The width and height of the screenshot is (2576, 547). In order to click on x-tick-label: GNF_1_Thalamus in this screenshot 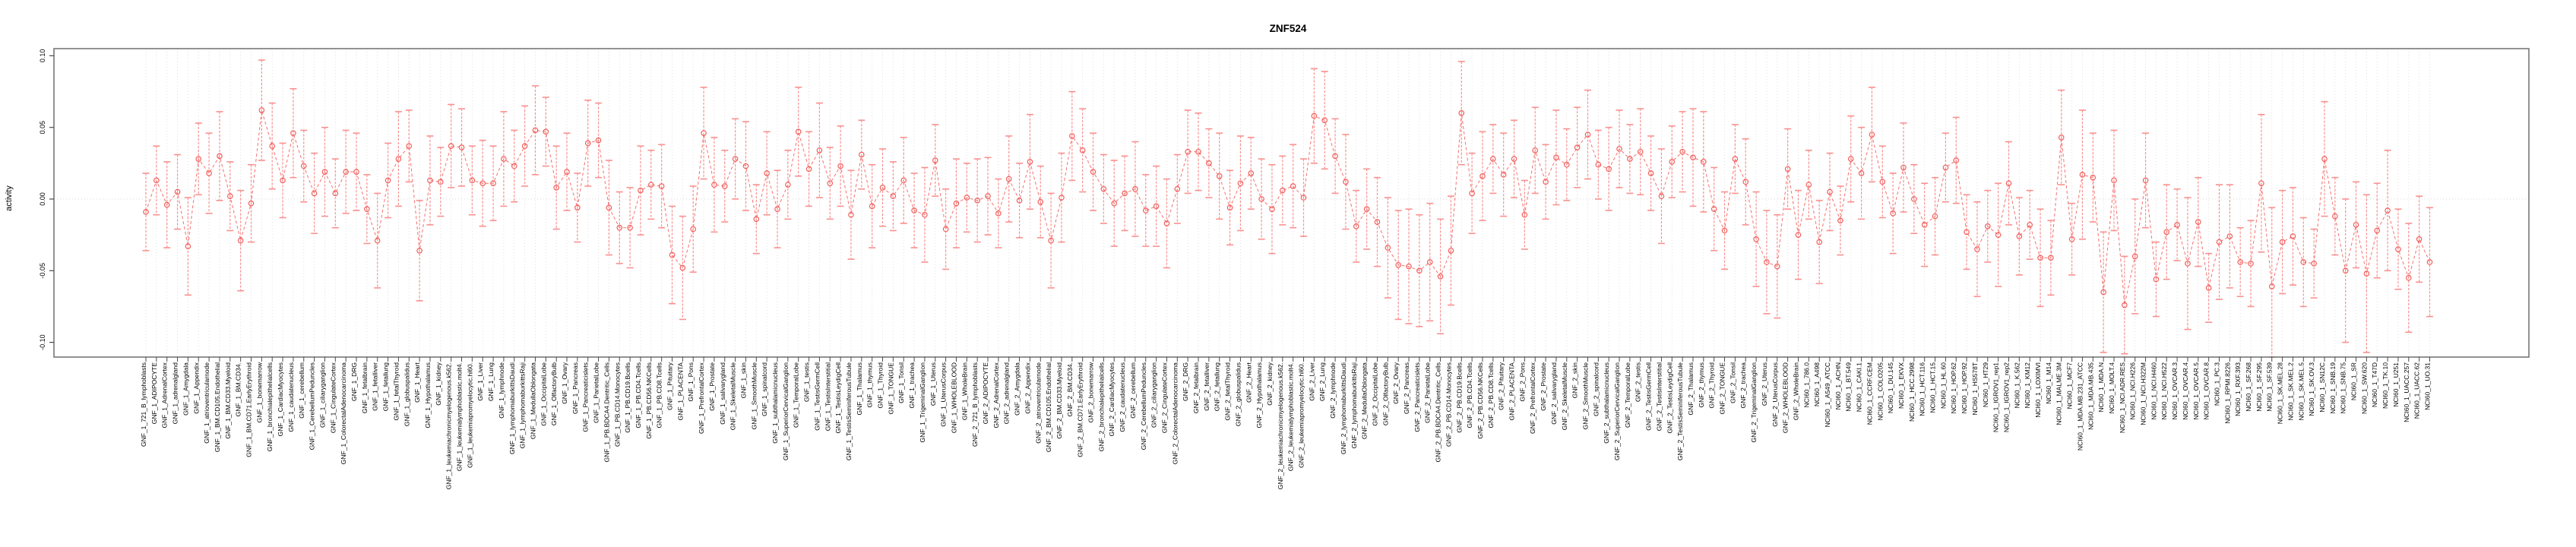, I will do `click(860, 388)`.